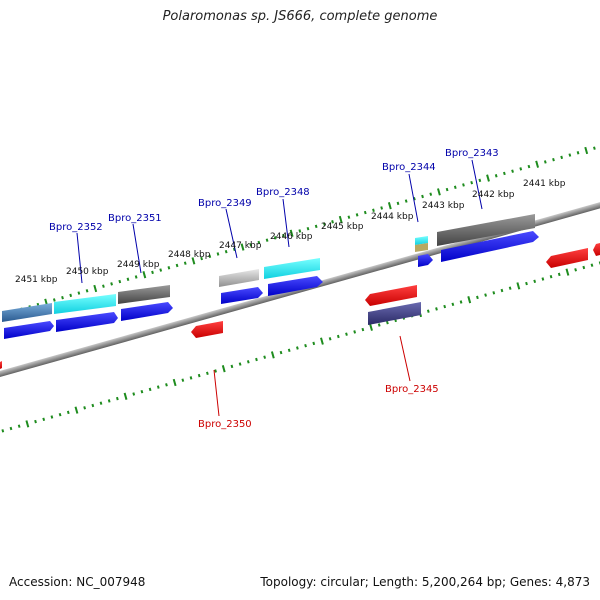  I want to click on gene-label: Bpro_2343, so click(472, 153).